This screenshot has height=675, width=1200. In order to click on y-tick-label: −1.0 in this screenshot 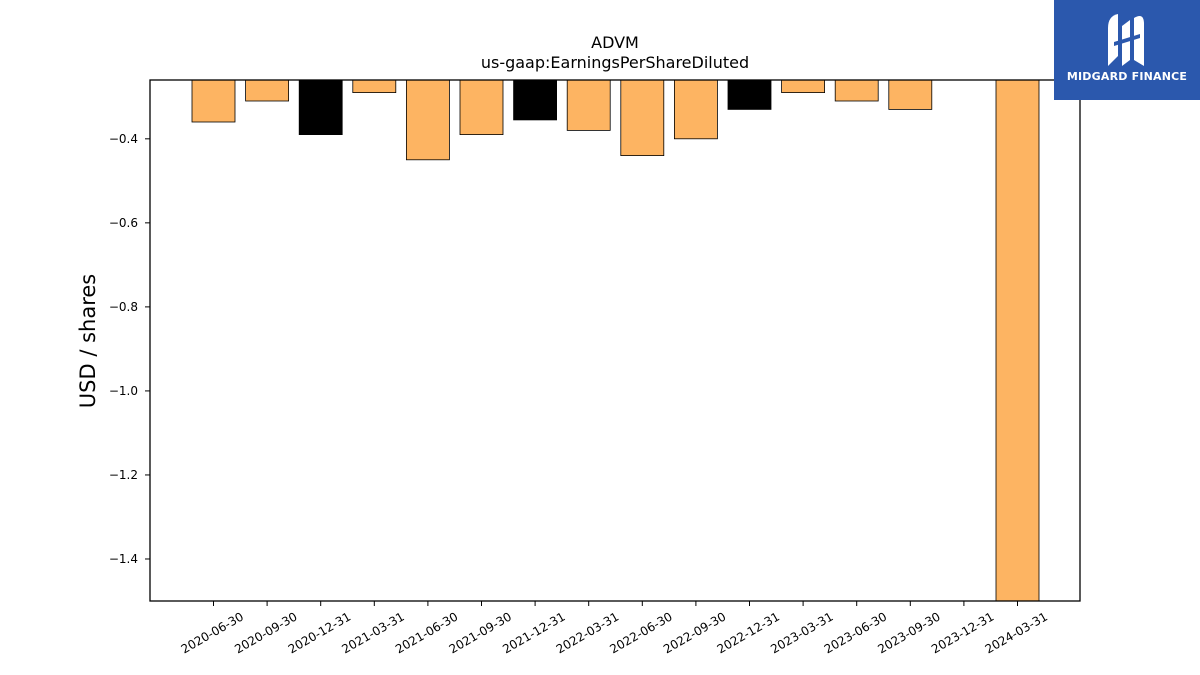, I will do `click(123, 391)`.